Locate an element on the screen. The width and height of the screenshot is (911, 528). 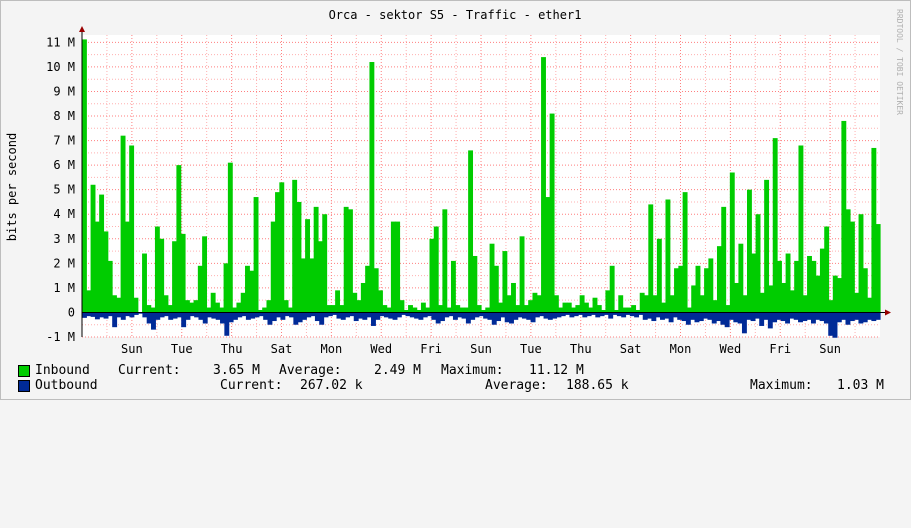
y-tick-label: -1 M is located at coordinates (60, 337).